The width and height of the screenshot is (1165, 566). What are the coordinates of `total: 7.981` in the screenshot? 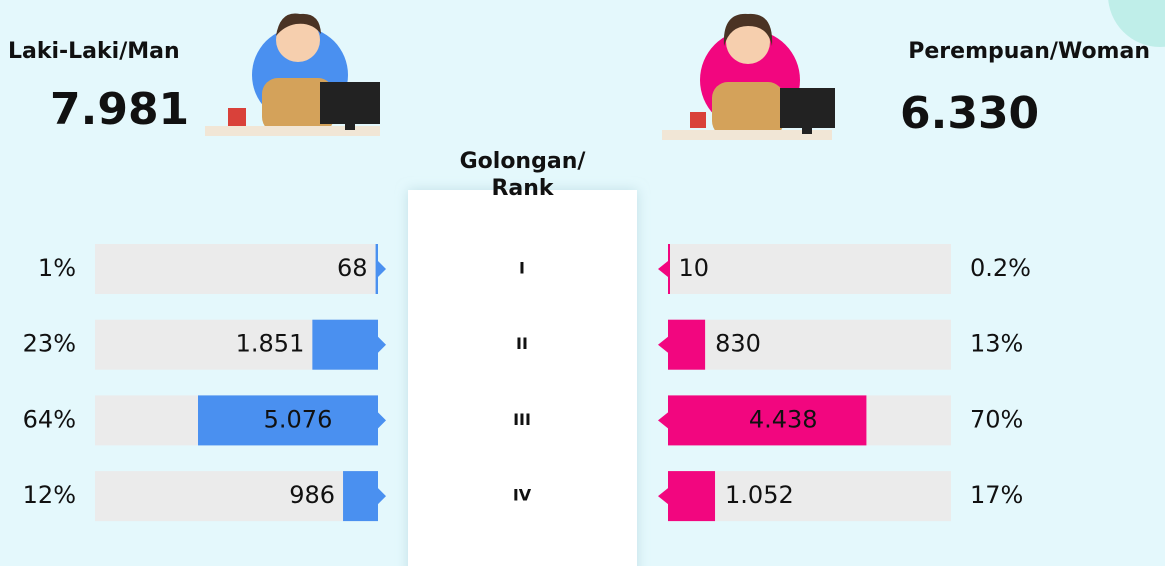 It's located at (119, 109).